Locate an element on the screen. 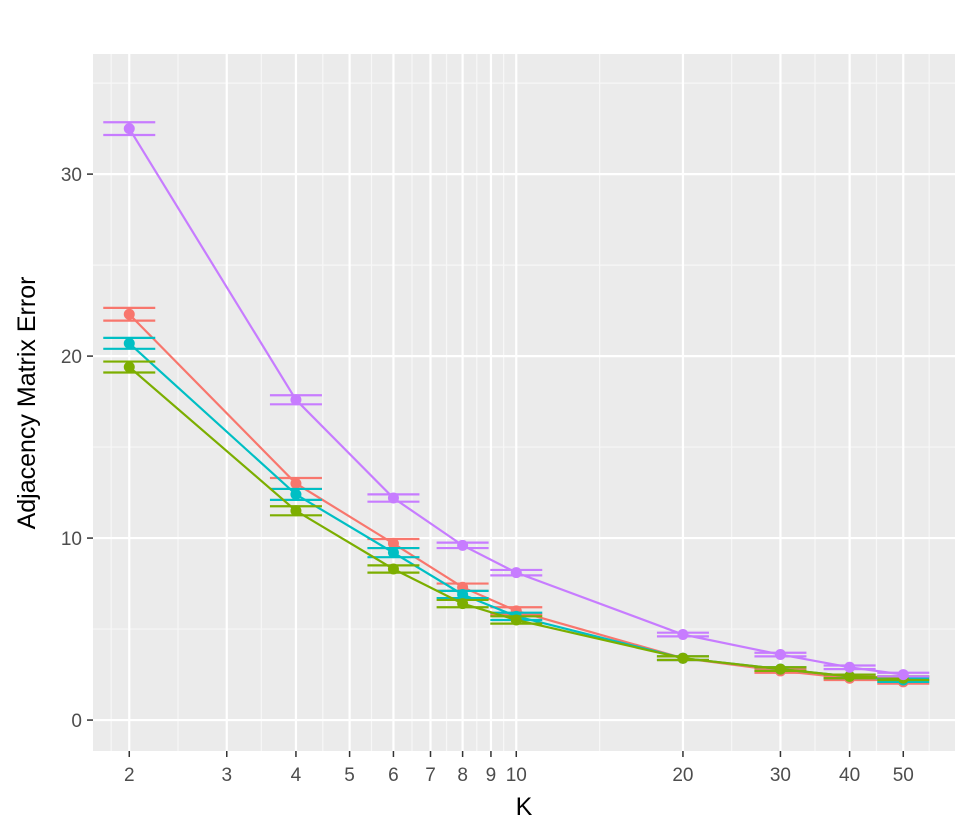  y-tick-label: 30 is located at coordinates (71, 175).